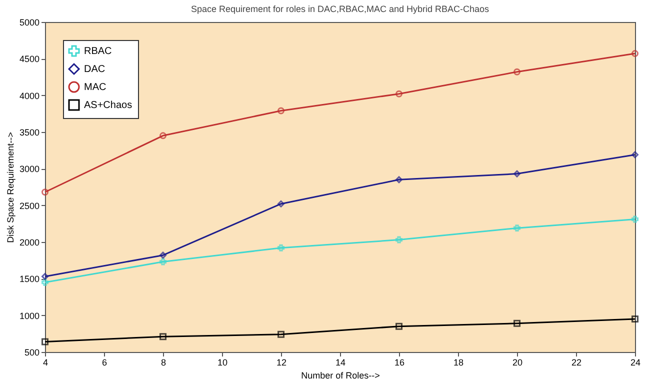 The image size is (651, 385). I want to click on x-tick-label: 18, so click(458, 363).